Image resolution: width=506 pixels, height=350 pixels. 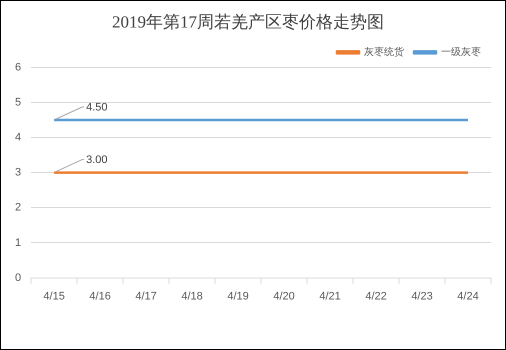 I want to click on x-tick-label: 4/15, so click(x=54, y=296).